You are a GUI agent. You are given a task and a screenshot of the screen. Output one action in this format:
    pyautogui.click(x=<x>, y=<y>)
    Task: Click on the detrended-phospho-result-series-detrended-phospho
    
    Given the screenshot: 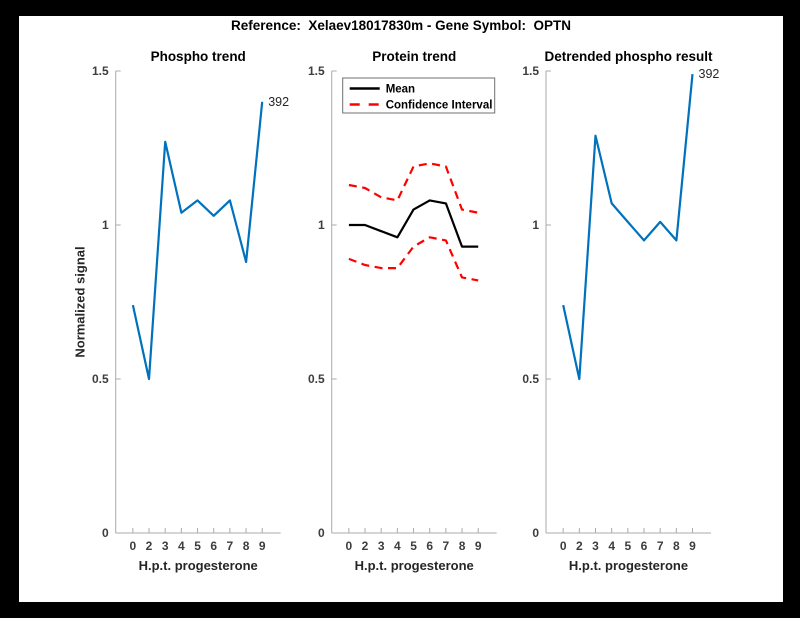 What is the action you would take?
    pyautogui.click(x=628, y=227)
    